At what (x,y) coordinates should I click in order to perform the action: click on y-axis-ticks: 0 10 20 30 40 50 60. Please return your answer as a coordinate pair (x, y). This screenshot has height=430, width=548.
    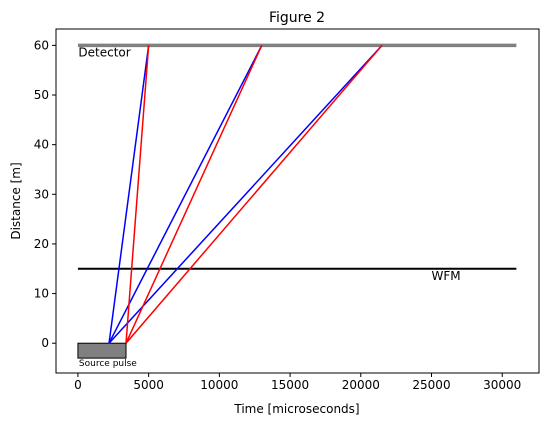
    Looking at the image, I should click on (45, 194).